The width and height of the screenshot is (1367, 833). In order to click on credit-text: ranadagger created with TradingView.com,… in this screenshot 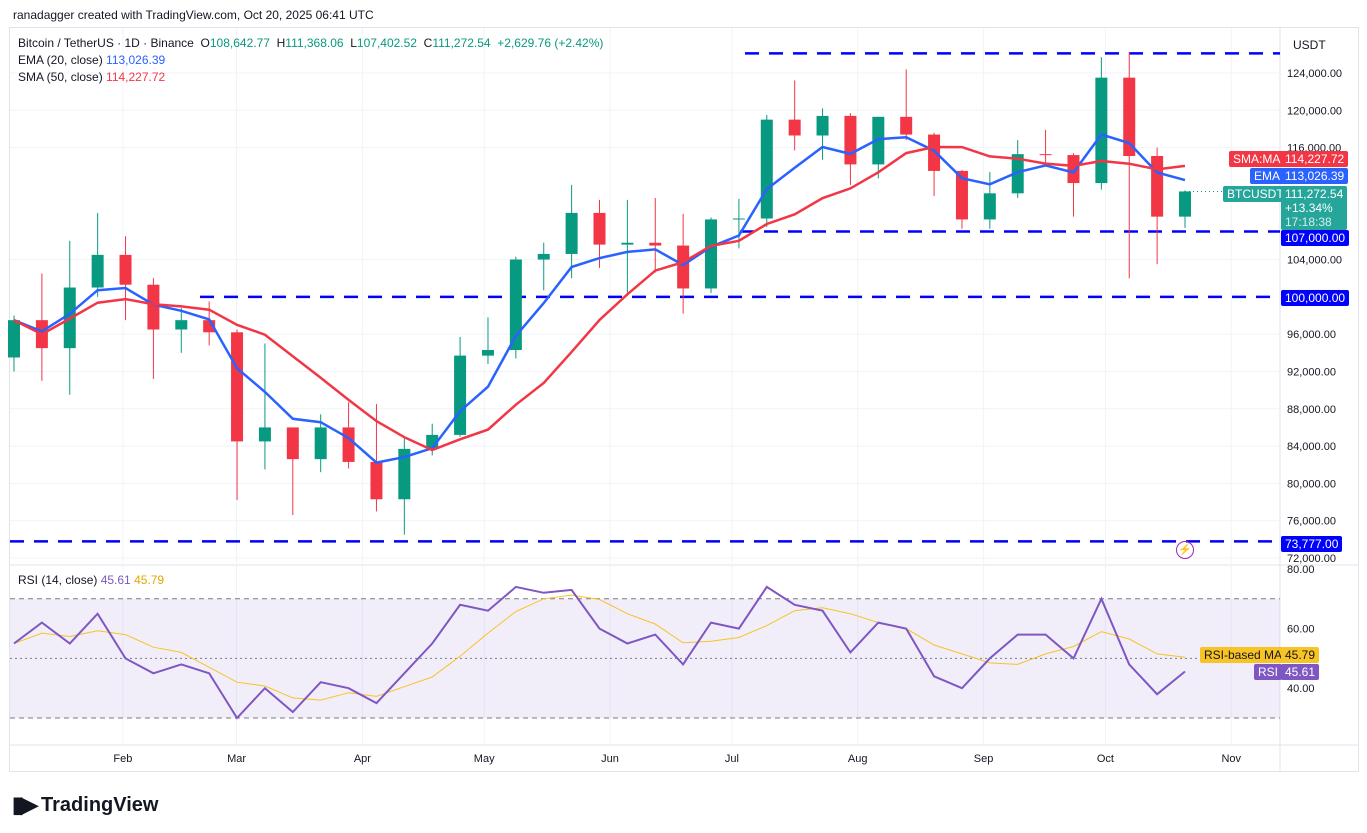, I will do `click(193, 15)`.